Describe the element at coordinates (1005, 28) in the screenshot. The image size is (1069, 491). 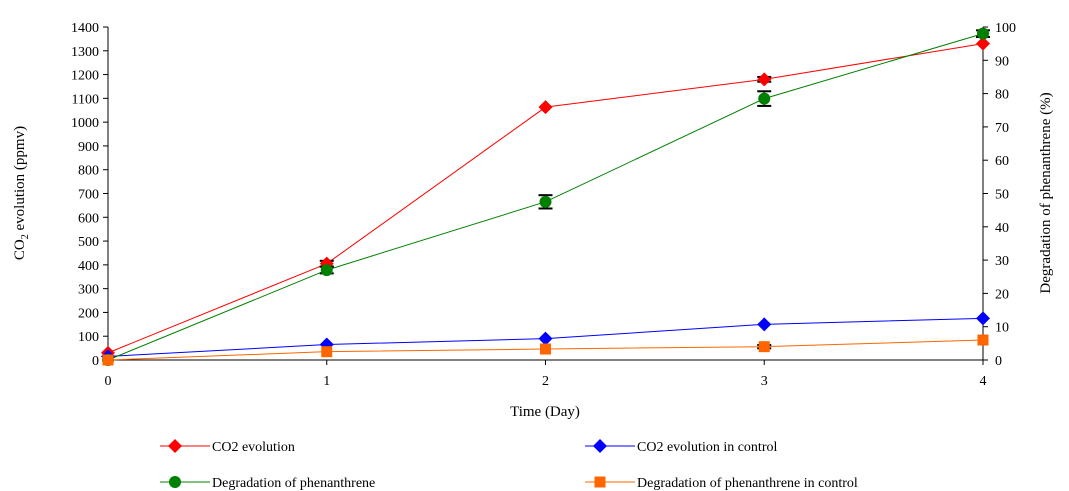
I see `right-y-tick-label: 100` at that location.